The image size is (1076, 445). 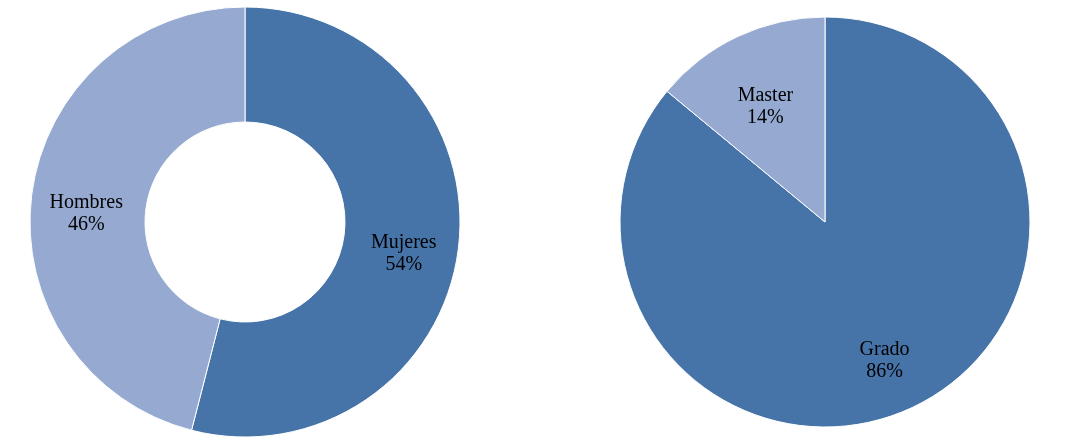 I want to click on data-label: 46%, so click(x=86, y=222).